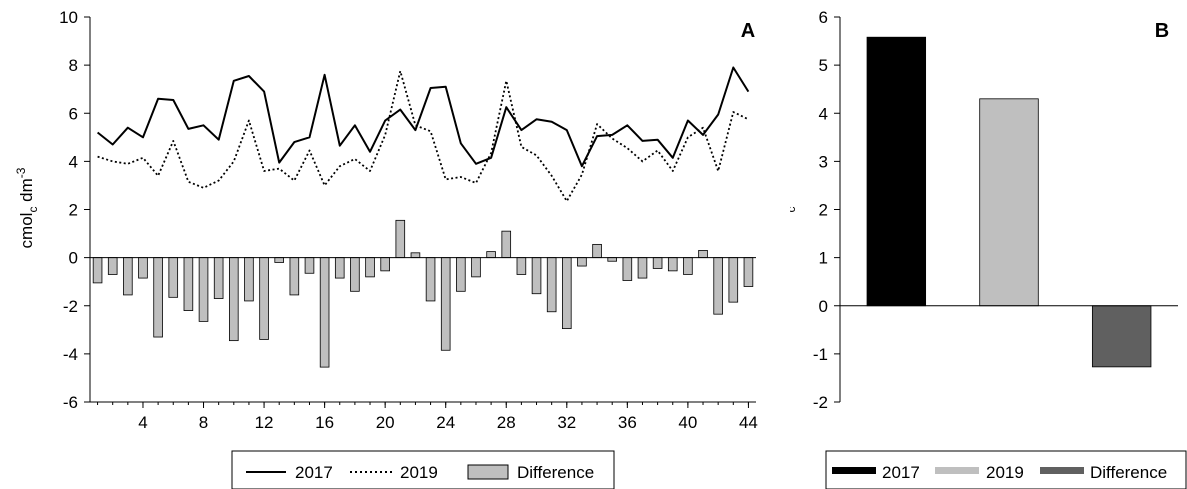  Describe the element at coordinates (203, 422) in the screenshot. I see `x-tick-label: 8` at that location.